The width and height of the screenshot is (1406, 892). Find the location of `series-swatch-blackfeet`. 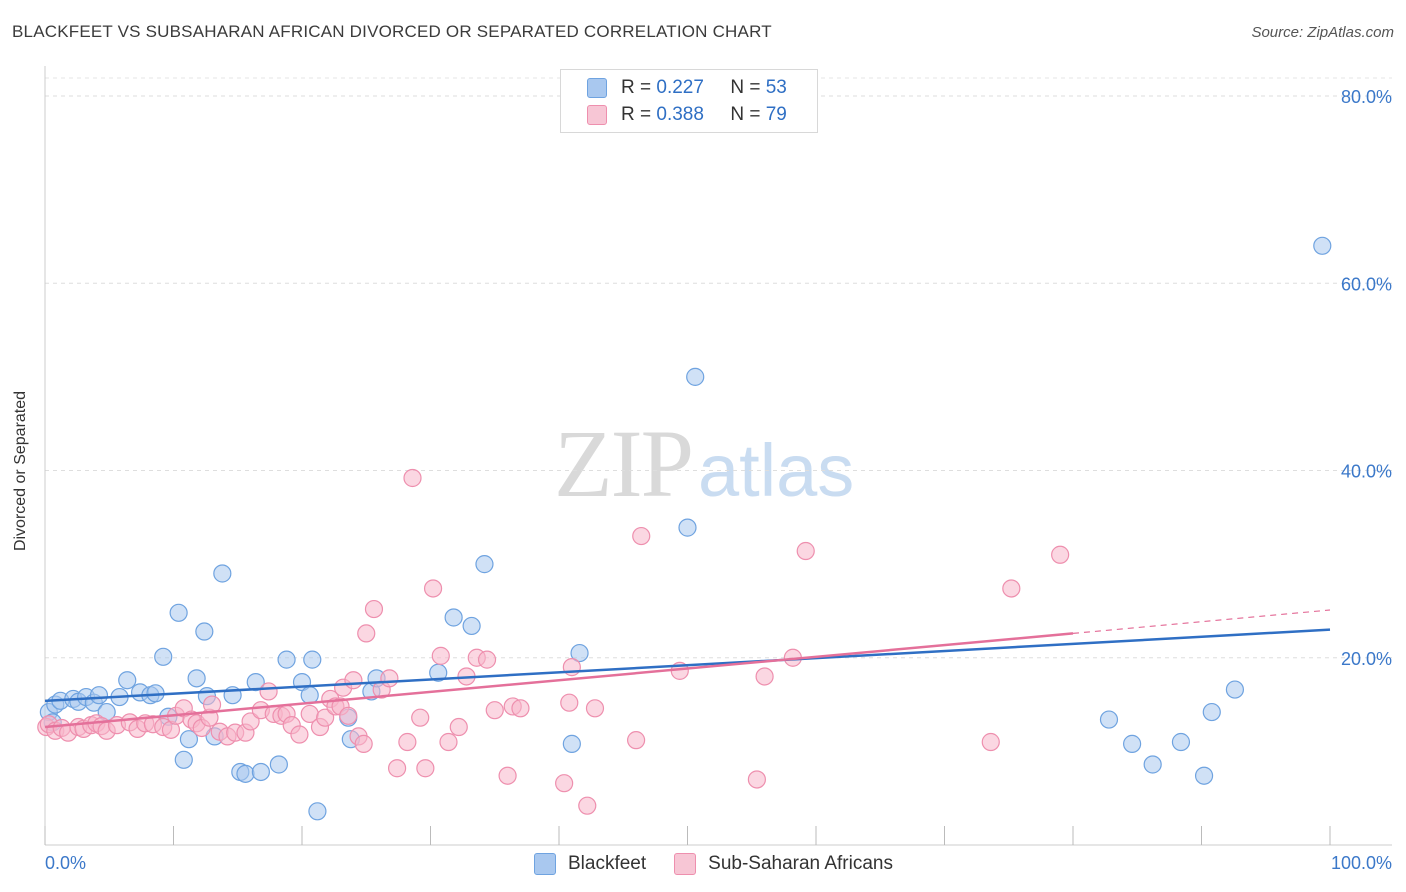

series-swatch-blackfeet is located at coordinates (545, 864).